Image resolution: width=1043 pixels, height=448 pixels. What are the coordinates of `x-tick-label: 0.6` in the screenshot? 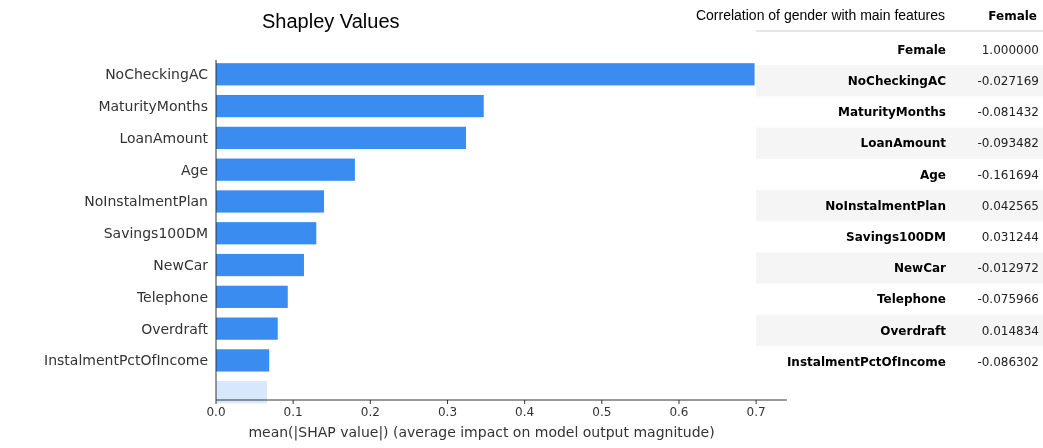 It's located at (679, 412).